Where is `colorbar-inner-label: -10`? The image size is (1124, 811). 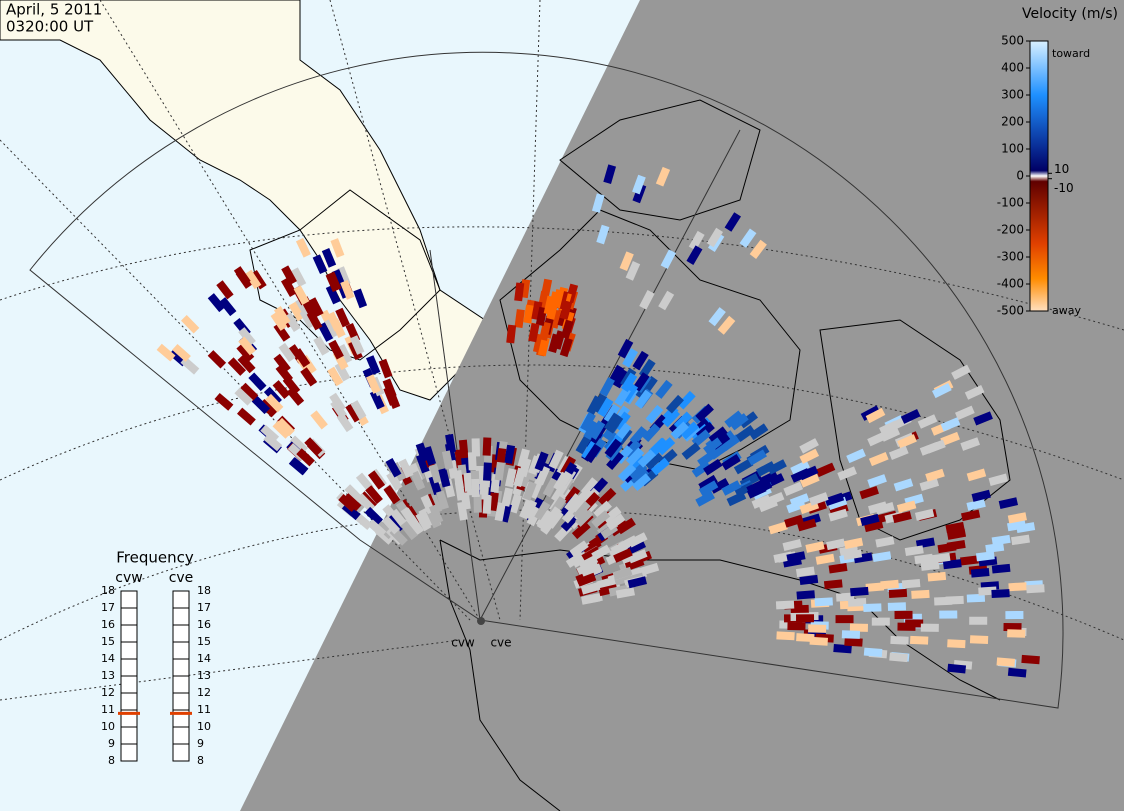 colorbar-inner-label: -10 is located at coordinates (1064, 188).